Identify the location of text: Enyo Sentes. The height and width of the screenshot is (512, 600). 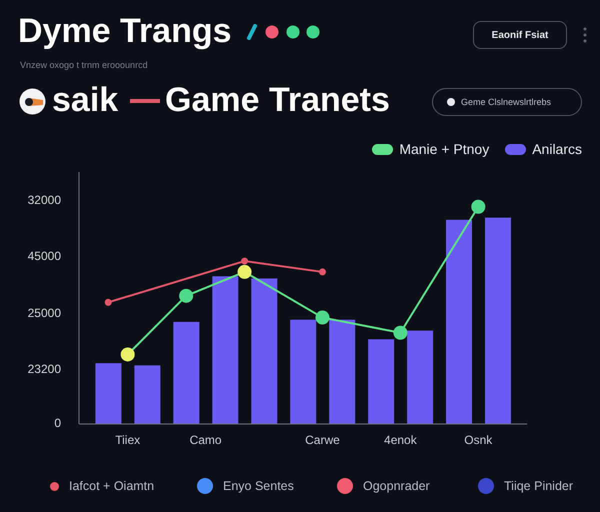
(258, 486).